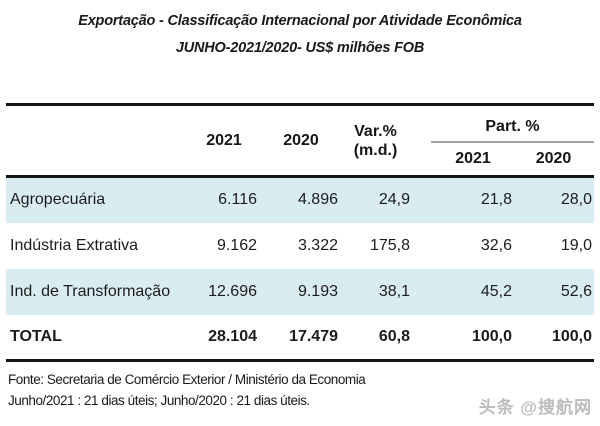 The width and height of the screenshot is (600, 426). Describe the element at coordinates (512, 130) in the screenshot. I see `header-part-label: Part. %` at that location.